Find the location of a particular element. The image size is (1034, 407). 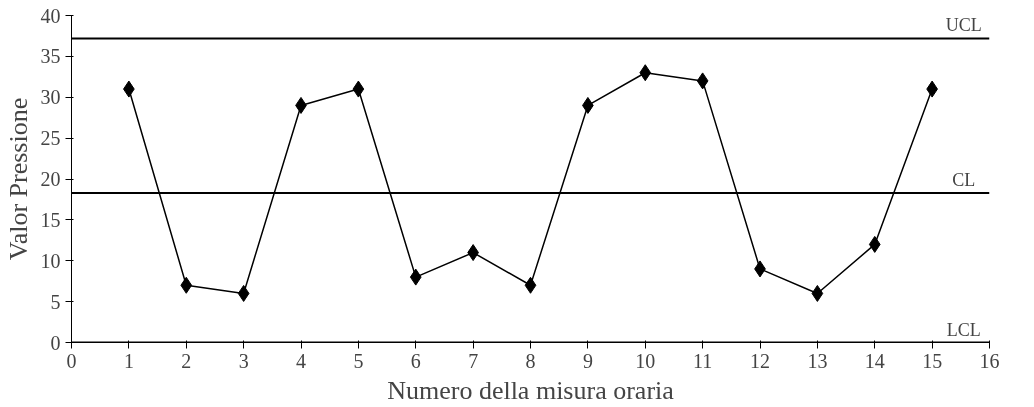

x-tick-label: 13 is located at coordinates (817, 360).